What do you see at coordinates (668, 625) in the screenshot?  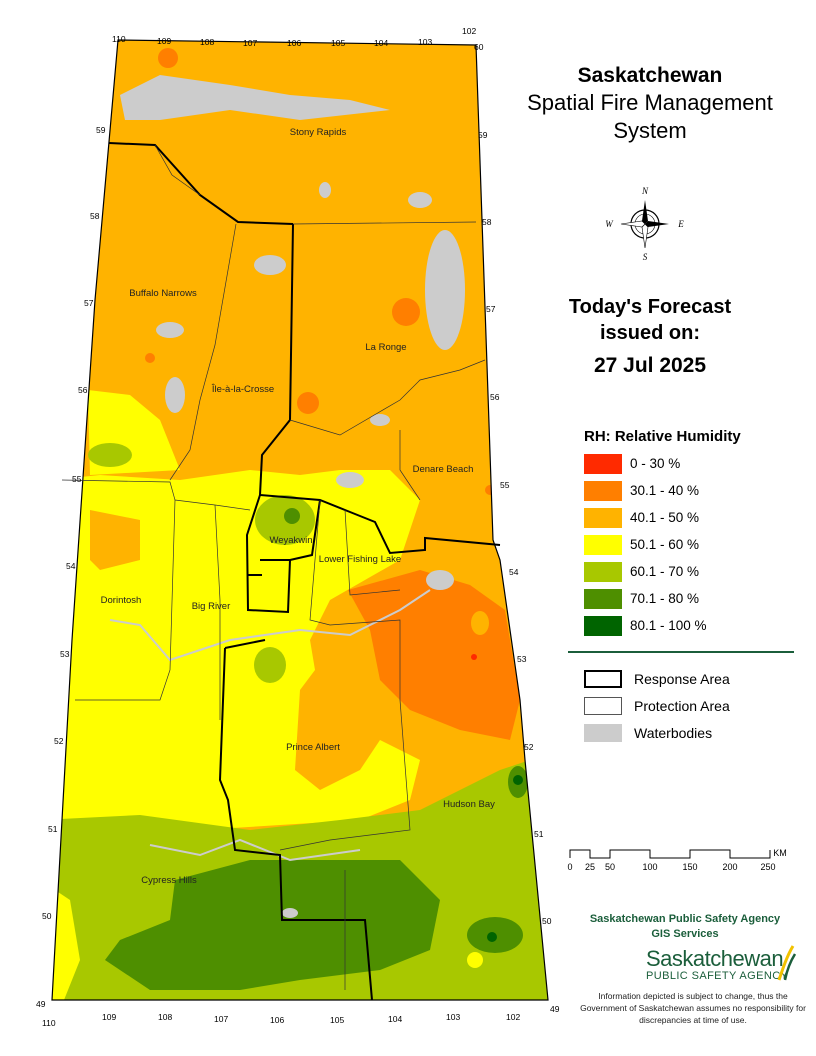 I see `legend-label: 80.1 - 100 %` at bounding box center [668, 625].